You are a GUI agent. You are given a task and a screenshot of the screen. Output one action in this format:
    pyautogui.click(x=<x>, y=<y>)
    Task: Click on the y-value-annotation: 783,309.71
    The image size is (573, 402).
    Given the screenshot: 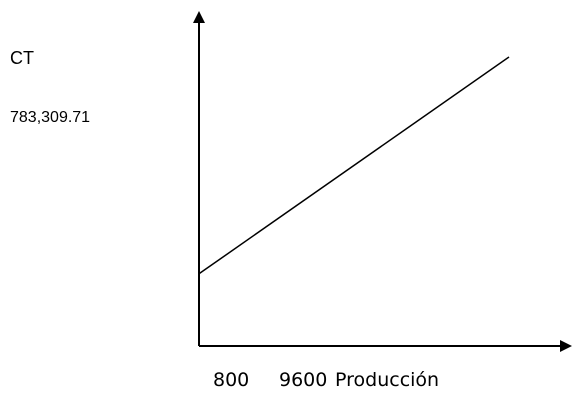 What is the action you would take?
    pyautogui.click(x=50, y=117)
    